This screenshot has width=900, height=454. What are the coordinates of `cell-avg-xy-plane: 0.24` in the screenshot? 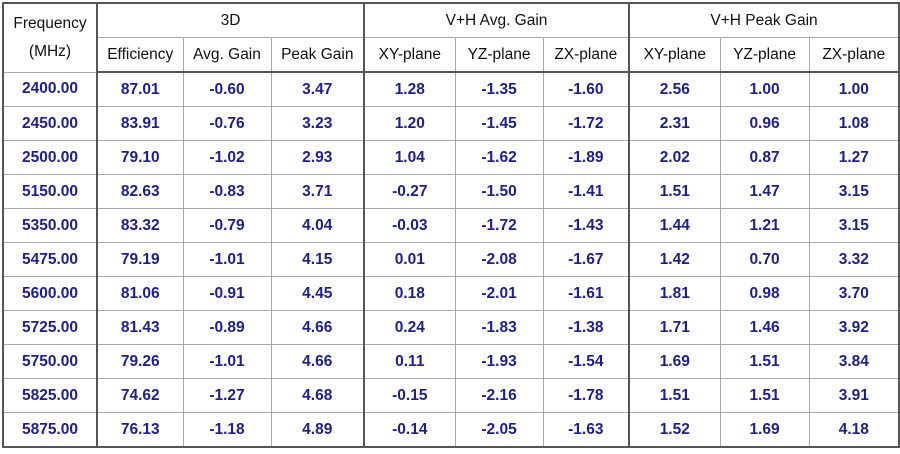 It's located at (409, 327).